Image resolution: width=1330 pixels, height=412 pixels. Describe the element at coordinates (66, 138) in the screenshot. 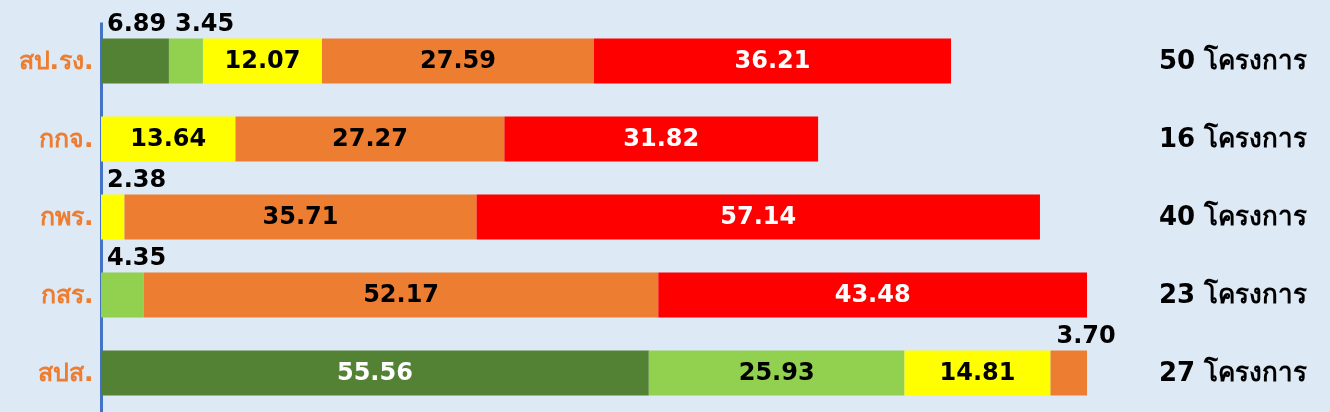

I see `y-tick-label: กกจ.` at that location.